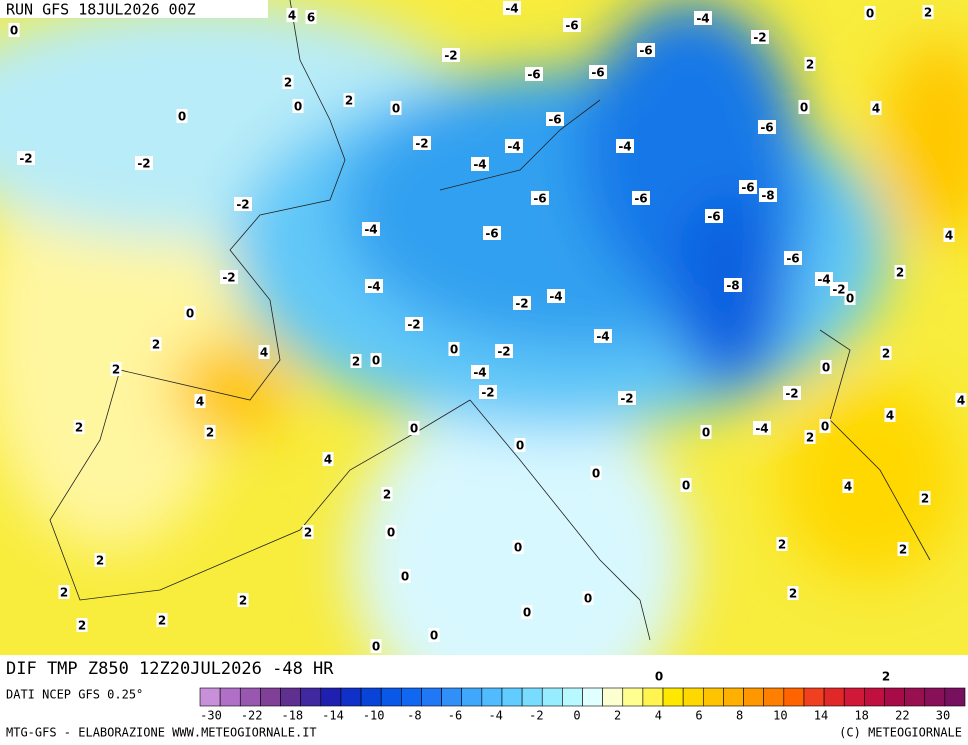 This screenshot has width=968, height=745. What do you see at coordinates (292, 716) in the screenshot?
I see `colorbar-tick-label: -18` at bounding box center [292, 716].